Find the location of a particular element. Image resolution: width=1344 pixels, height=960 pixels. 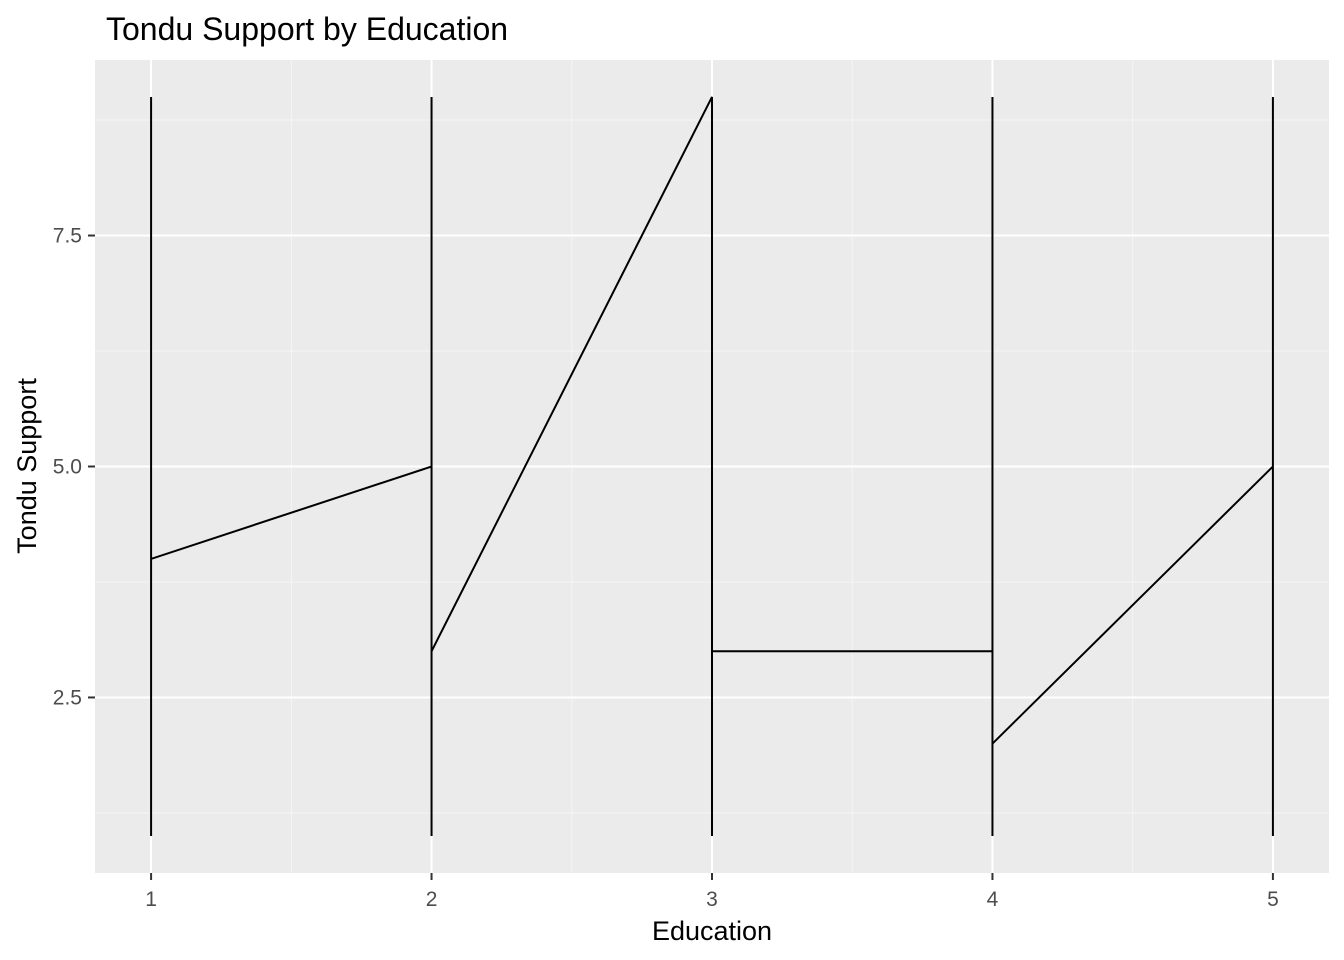

x-tick-label: 3 is located at coordinates (712, 899).